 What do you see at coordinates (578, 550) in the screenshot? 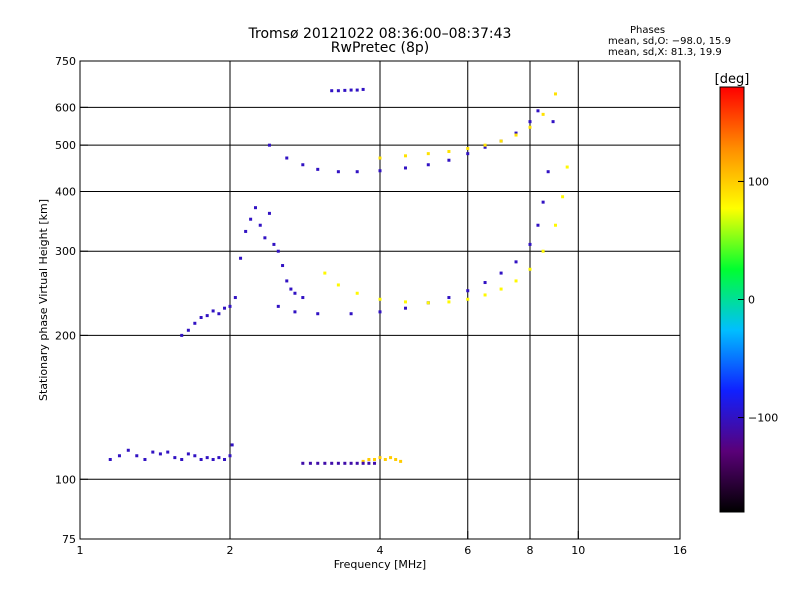
I see `x-tick-label: 10` at bounding box center [578, 550].